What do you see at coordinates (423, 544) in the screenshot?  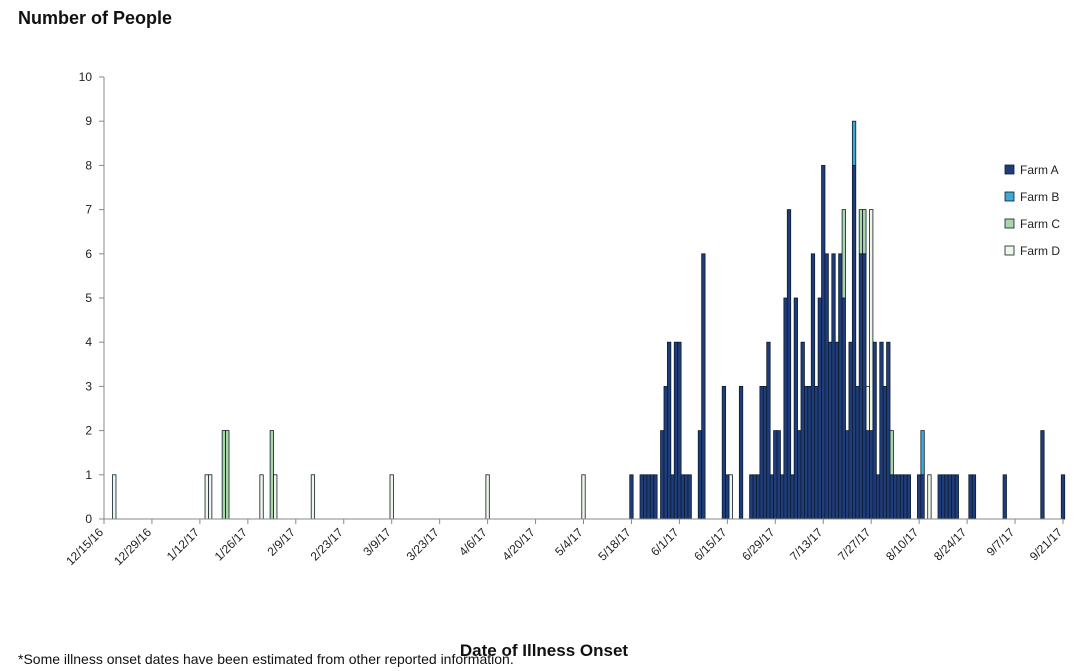 I see `x-tick-label: 3/23/17` at bounding box center [423, 544].